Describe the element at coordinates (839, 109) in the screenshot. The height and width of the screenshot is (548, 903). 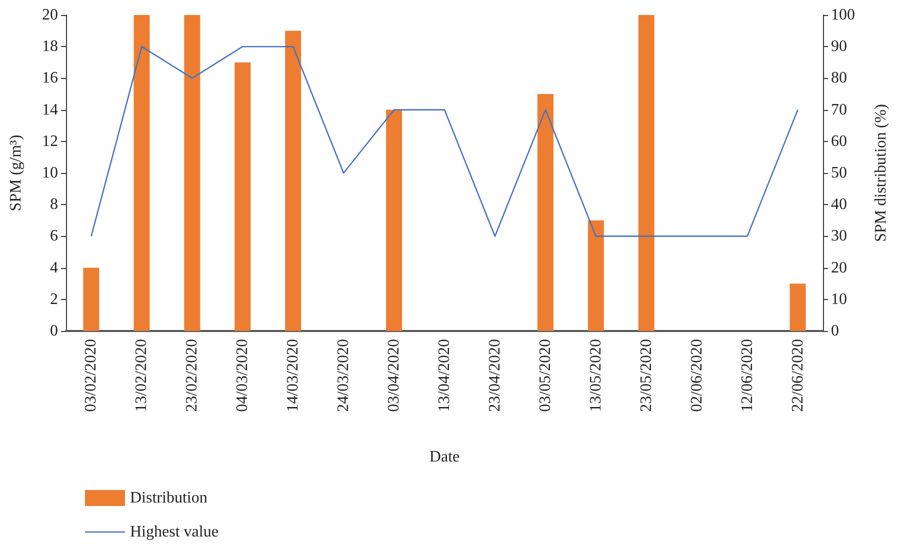
I see `y2-tick-label: 70` at that location.